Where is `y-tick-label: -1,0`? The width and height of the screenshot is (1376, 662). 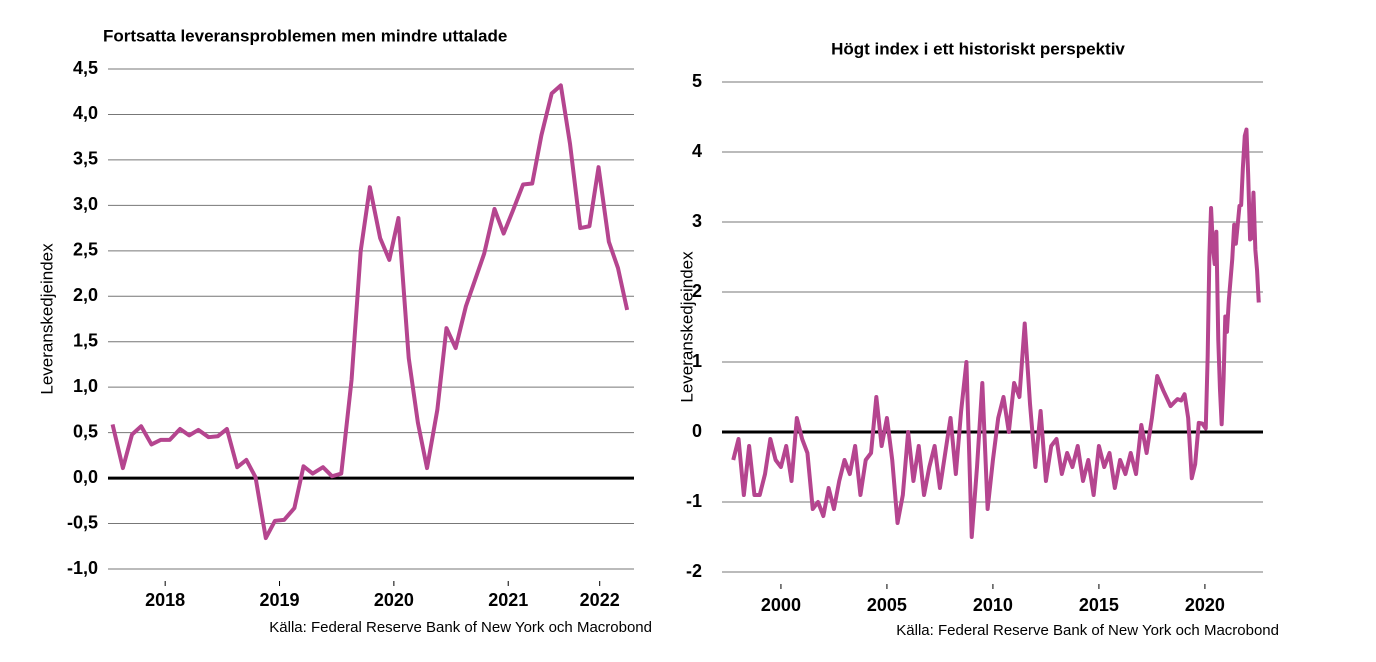
y-tick-label: -1,0 is located at coordinates (82, 568).